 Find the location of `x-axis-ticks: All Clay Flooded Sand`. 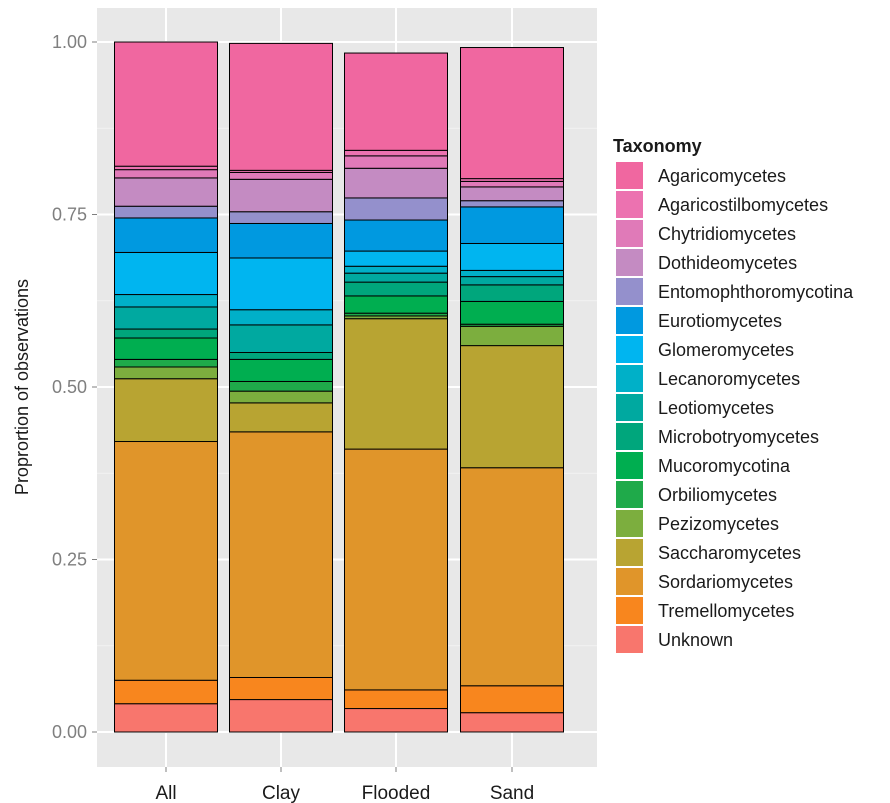

x-axis-ticks: All Clay Flooded Sand is located at coordinates (344, 785).